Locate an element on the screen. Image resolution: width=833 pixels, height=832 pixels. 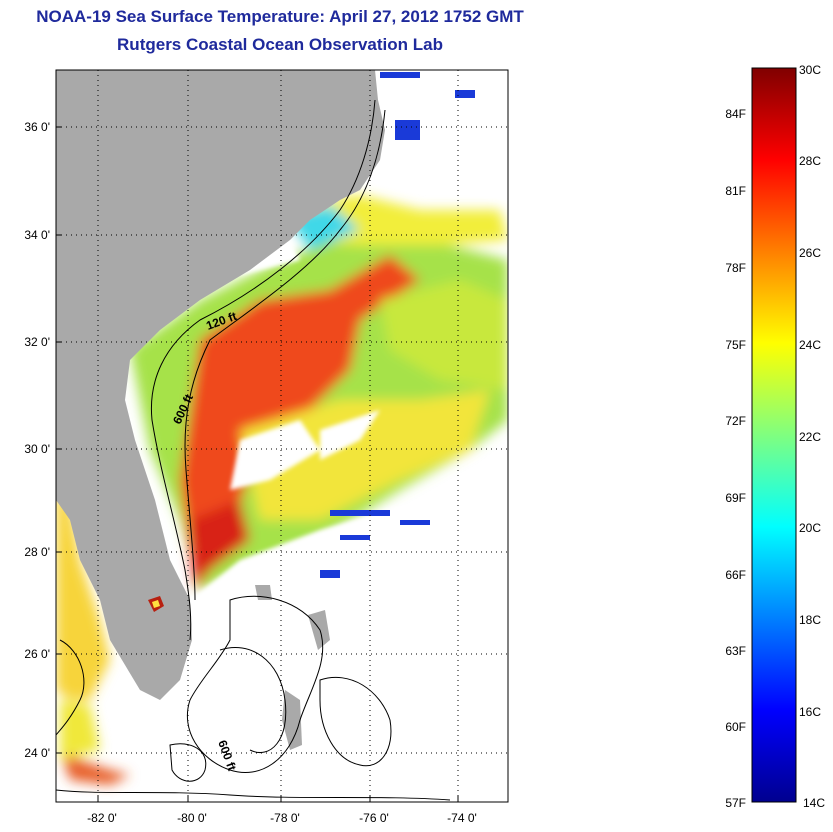
fahrenheit-label: 69F is located at coordinates (735, 498).